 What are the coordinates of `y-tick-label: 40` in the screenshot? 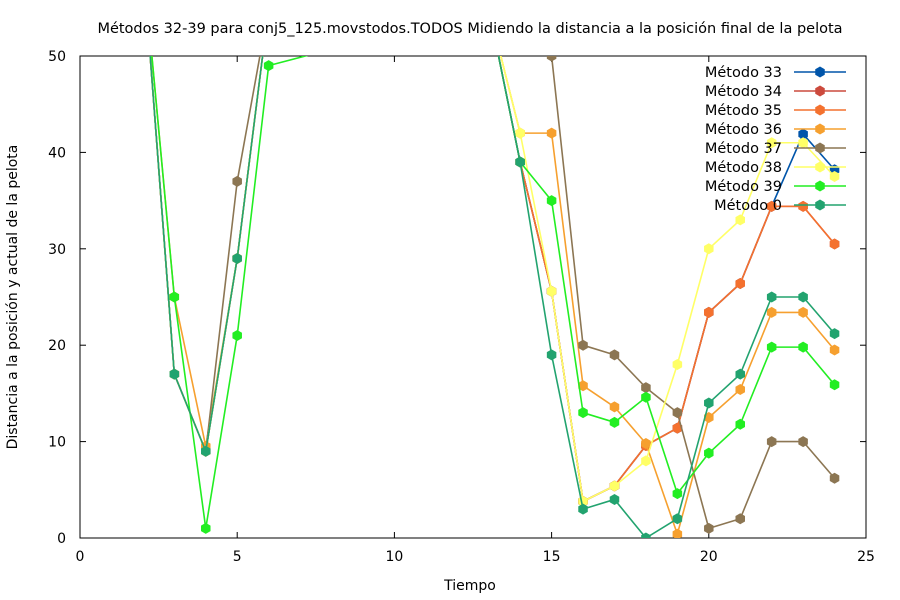 It's located at (57, 153).